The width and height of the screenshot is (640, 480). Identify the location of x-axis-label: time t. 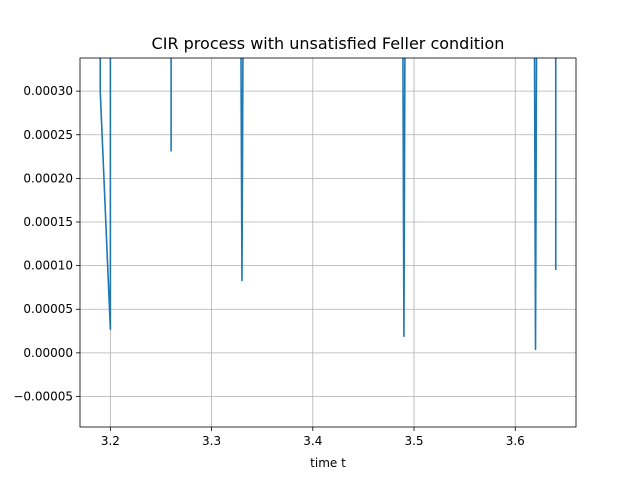
(328, 463).